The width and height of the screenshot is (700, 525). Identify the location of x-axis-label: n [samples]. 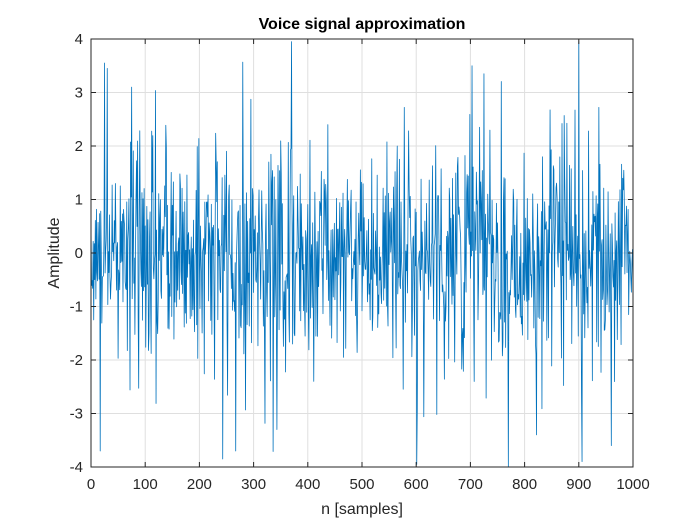
(362, 509).